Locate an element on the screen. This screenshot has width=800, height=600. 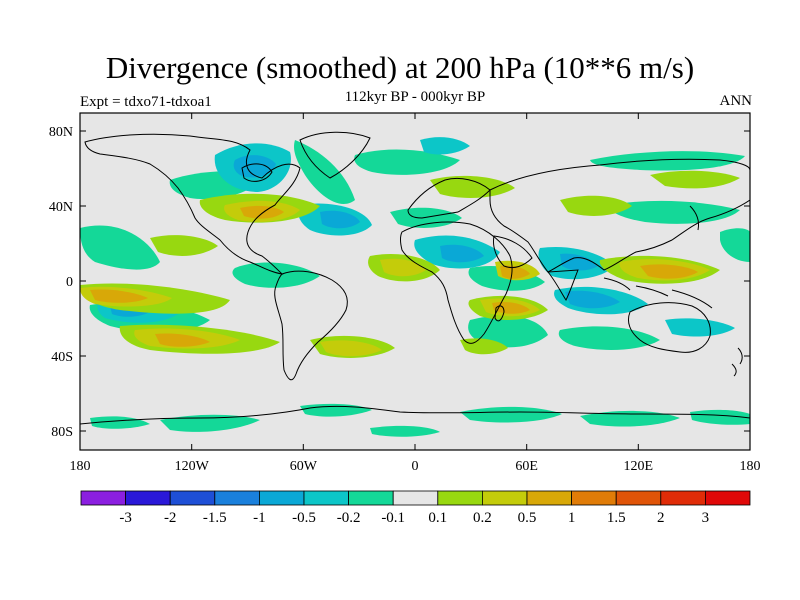
colorbar-label: 0.2 is located at coordinates (482, 518).